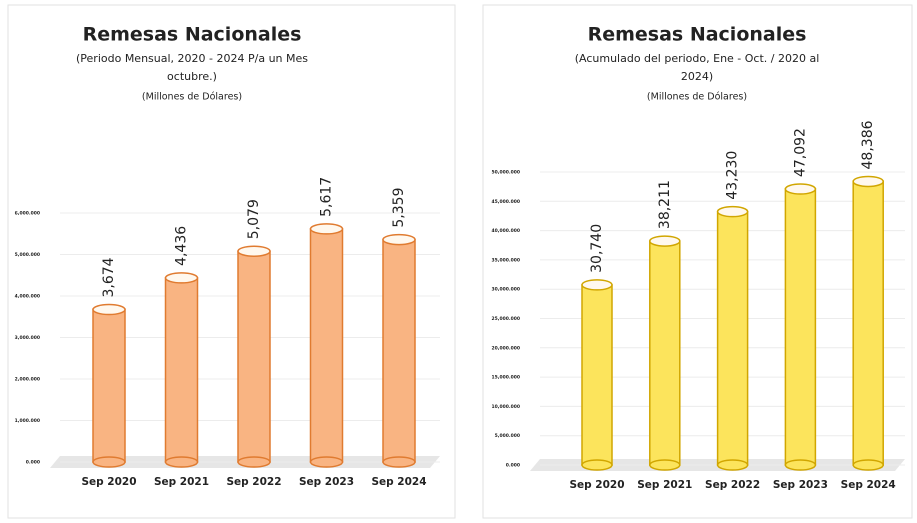  I want to click on chart-subtitle: 2024), so click(697, 76).